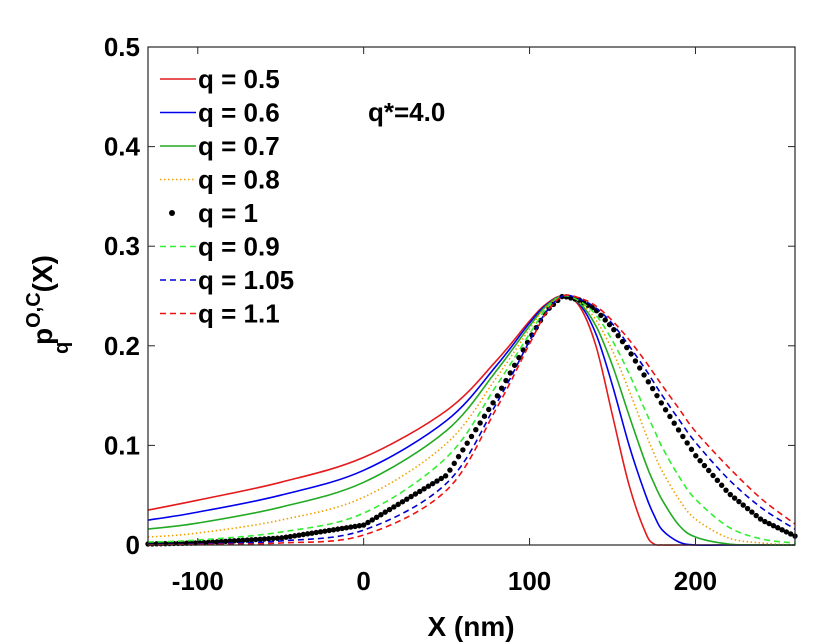  I want to click on legend-label: q = 0.9, so click(239, 247).